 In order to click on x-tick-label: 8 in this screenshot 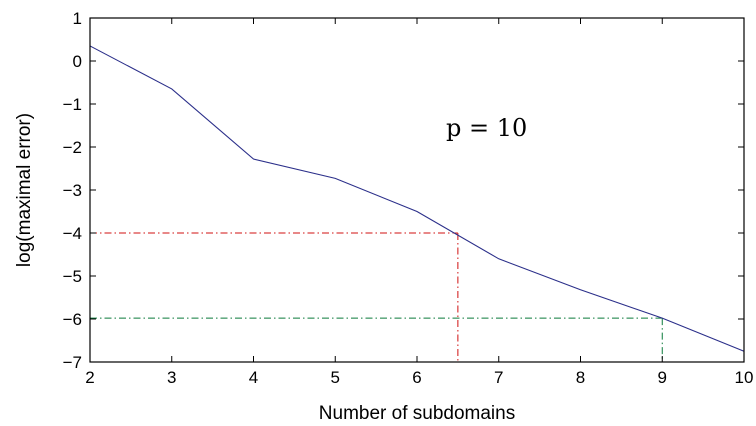, I will do `click(580, 377)`.